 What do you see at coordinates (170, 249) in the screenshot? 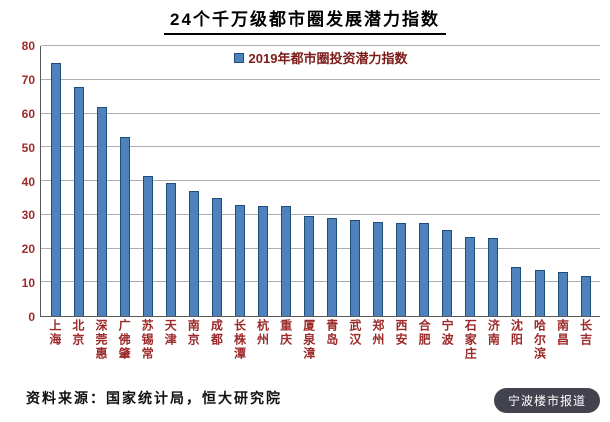
I see `bar-天津` at bounding box center [170, 249].